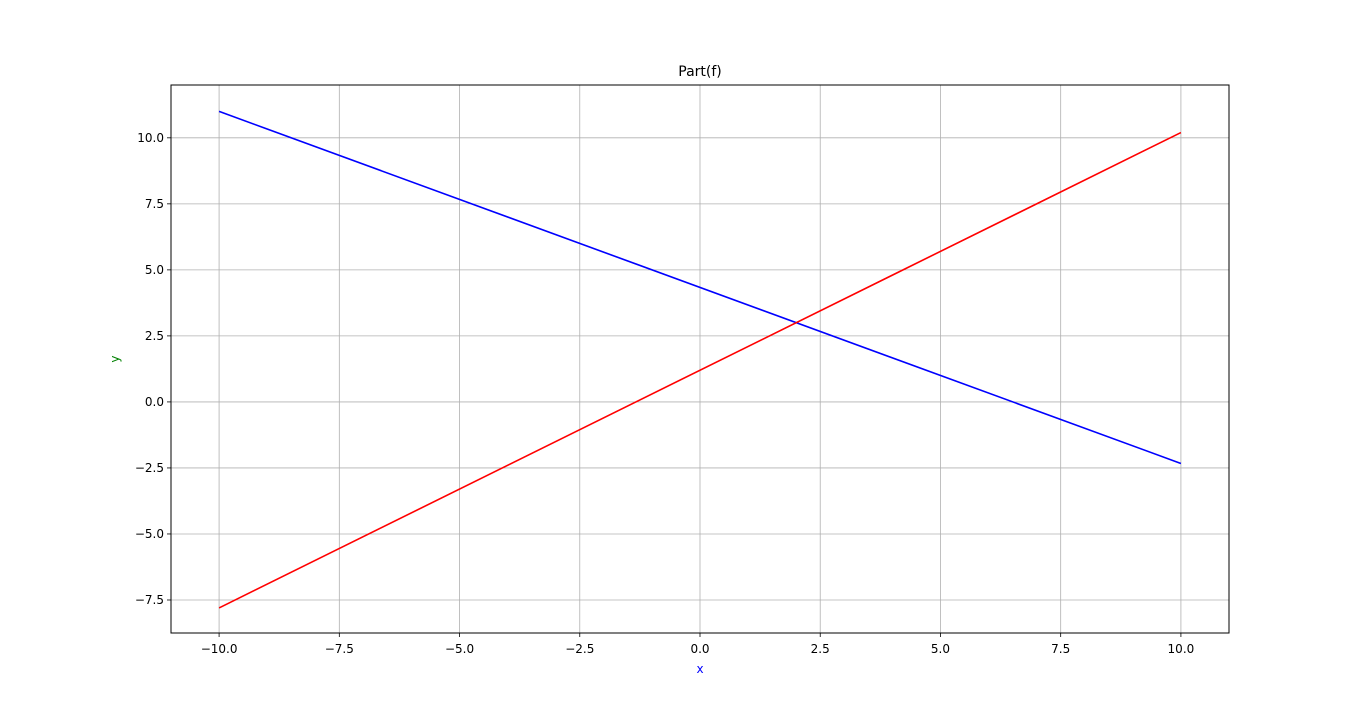 The image size is (1366, 711). I want to click on x-tick-label: 7.5, so click(1060, 649).